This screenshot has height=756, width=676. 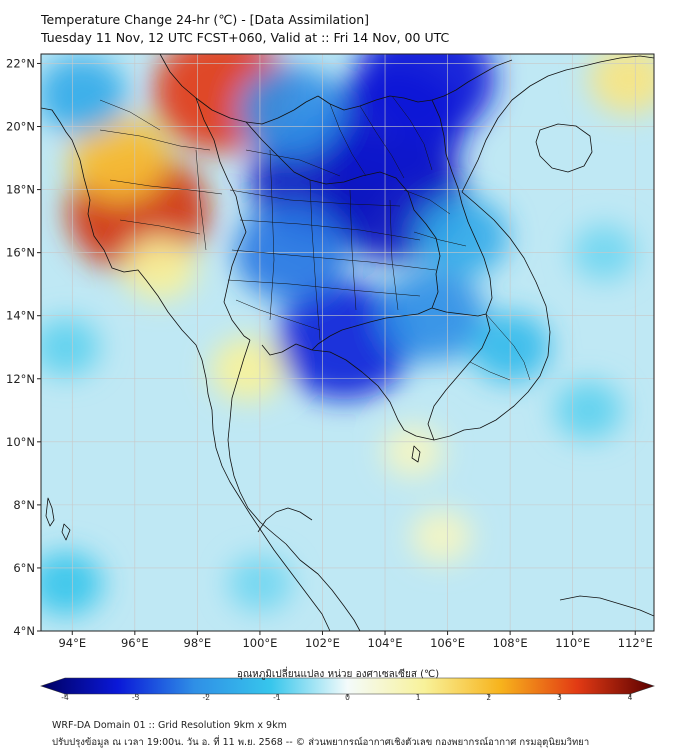 I want to click on coastline-gulf-west, so click(x=257, y=442).